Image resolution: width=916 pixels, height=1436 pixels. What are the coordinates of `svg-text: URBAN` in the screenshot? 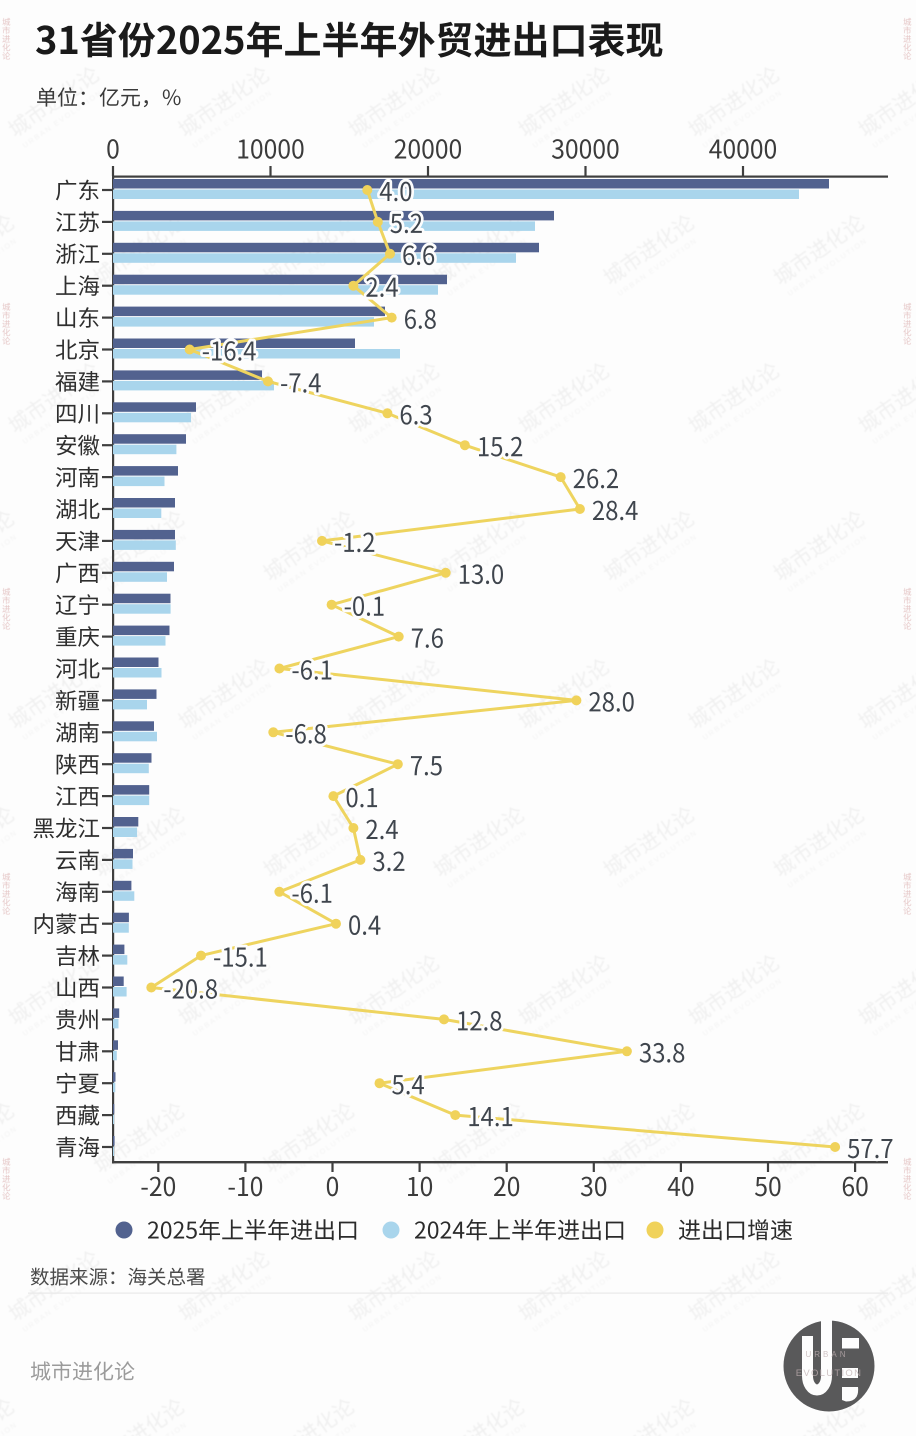 It's located at (826, 1354).